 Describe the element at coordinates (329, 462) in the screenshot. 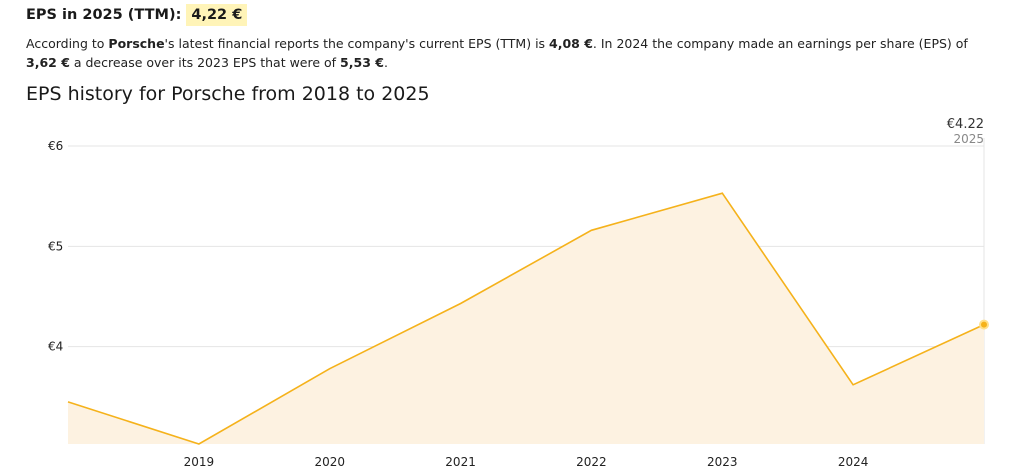

I see `x-tick-label: 2020` at that location.